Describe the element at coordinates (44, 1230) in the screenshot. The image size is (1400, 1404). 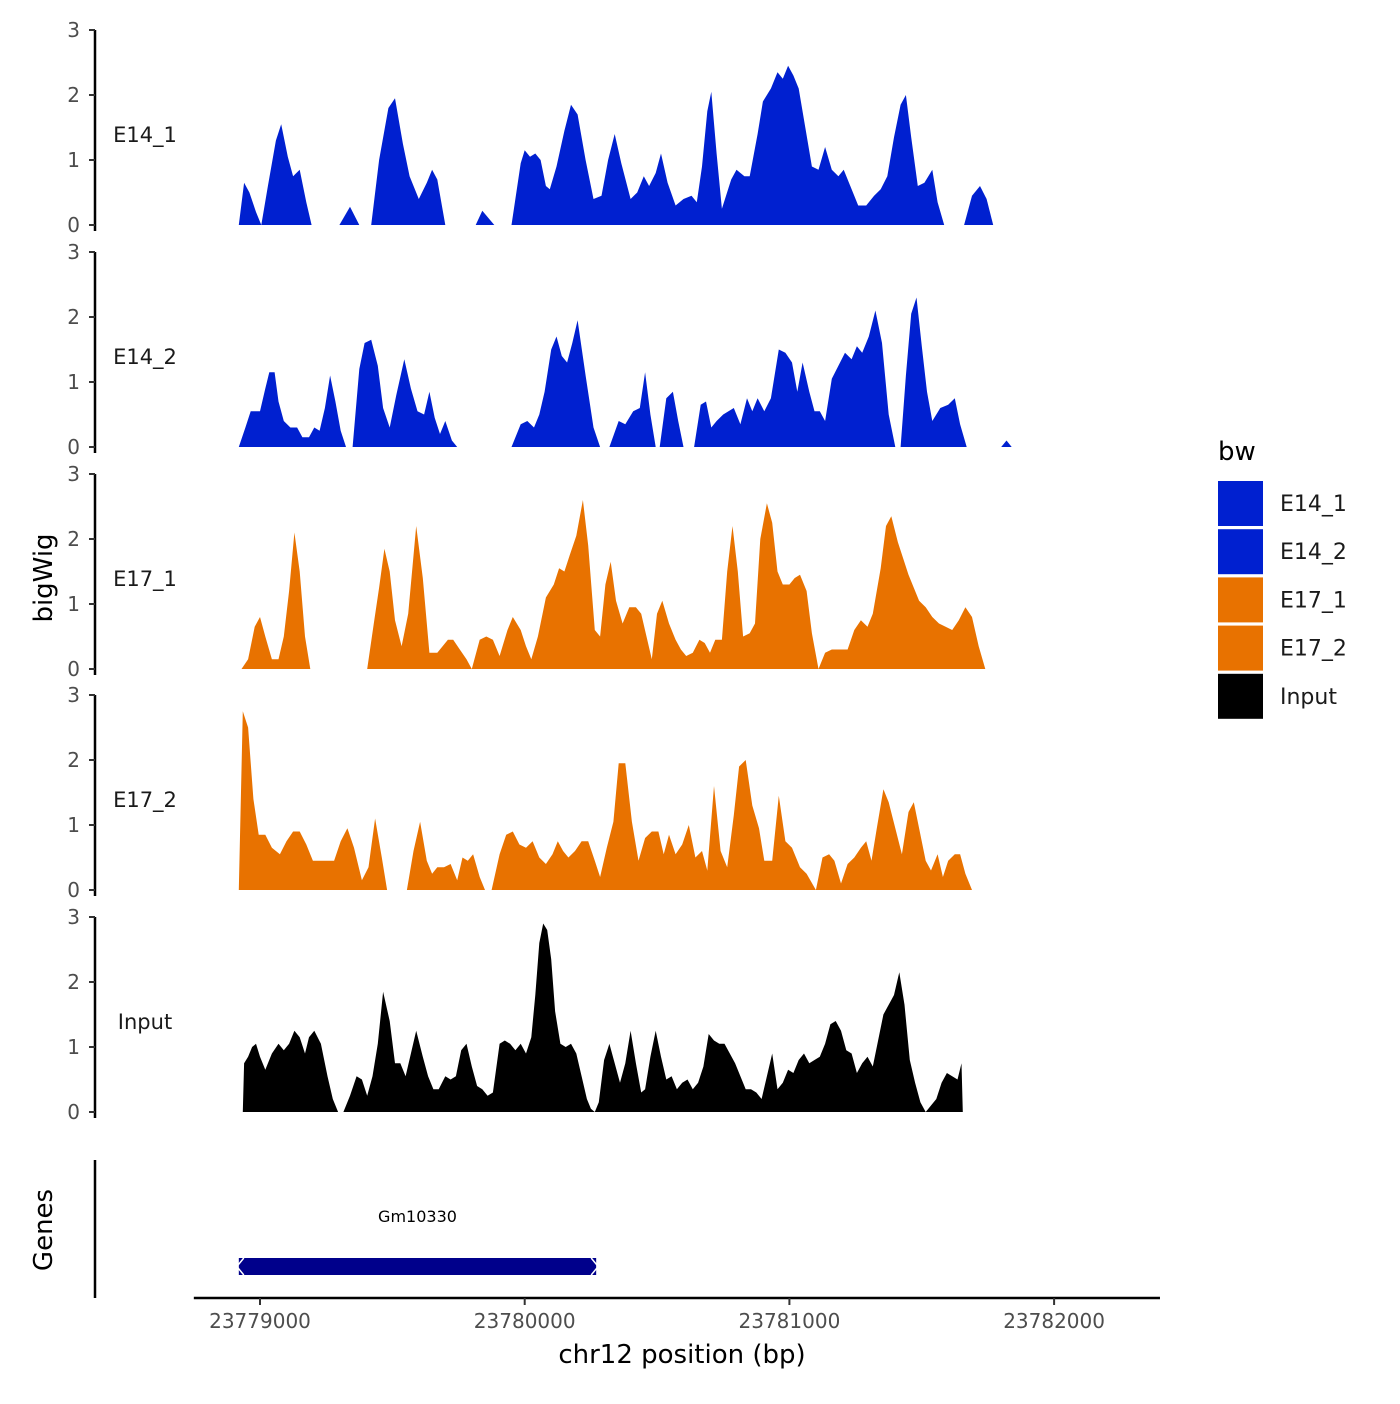
I see `genes-axis-title: Genes` at that location.